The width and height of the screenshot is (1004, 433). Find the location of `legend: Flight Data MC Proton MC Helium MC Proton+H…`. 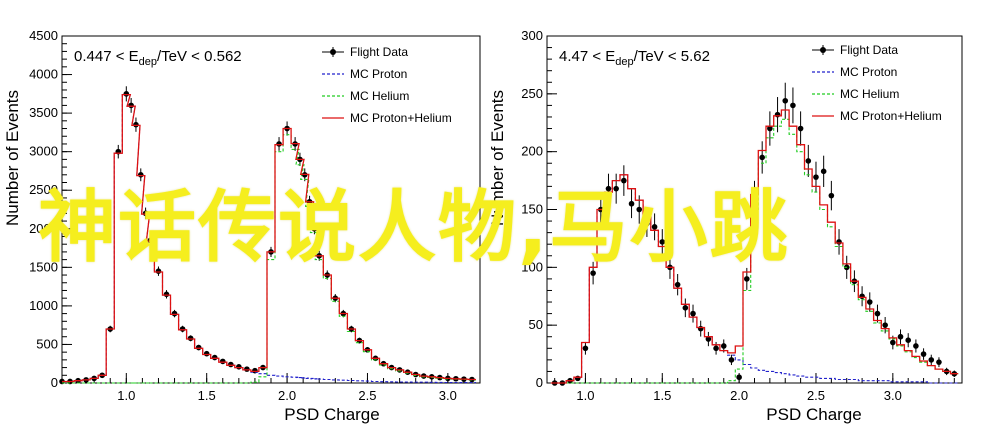

legend: Flight Data MC Proton MC Helium MC Proton+H… is located at coordinates (387, 85).